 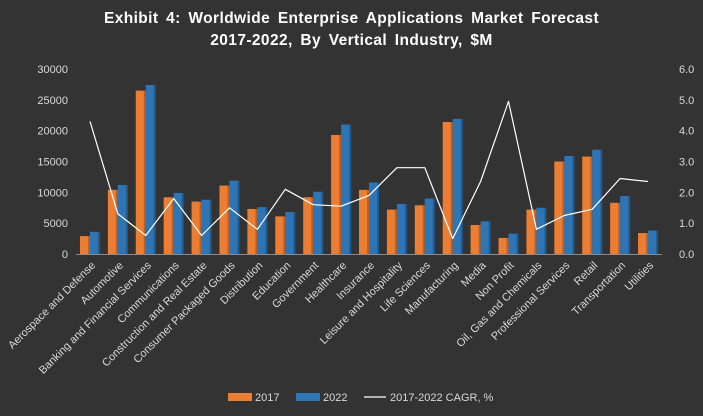 I want to click on y-left-tick-label: 15000, so click(x=52, y=163).